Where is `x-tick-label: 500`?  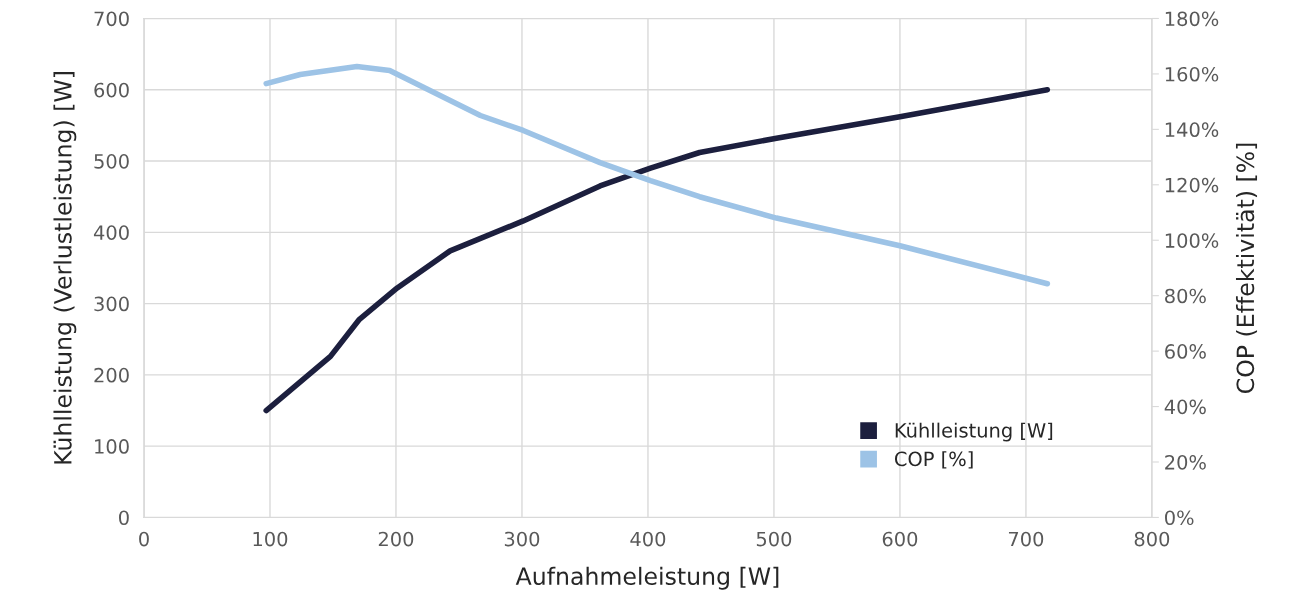 x-tick-label: 500 is located at coordinates (774, 539).